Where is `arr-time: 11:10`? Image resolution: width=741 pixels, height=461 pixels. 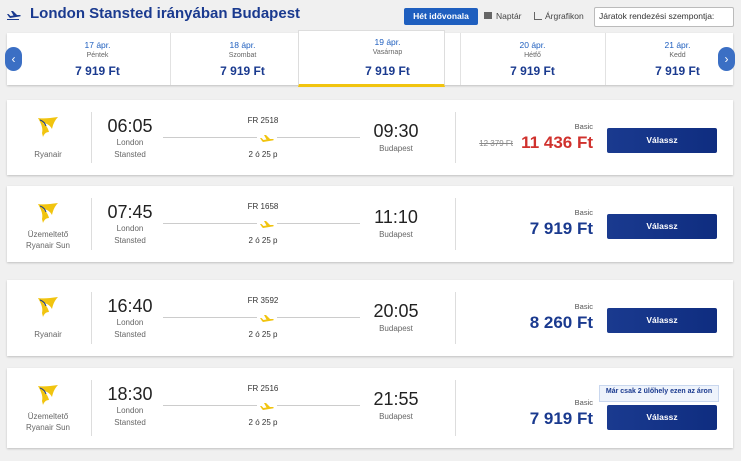
arr-time: 11:10 is located at coordinates (396, 217).